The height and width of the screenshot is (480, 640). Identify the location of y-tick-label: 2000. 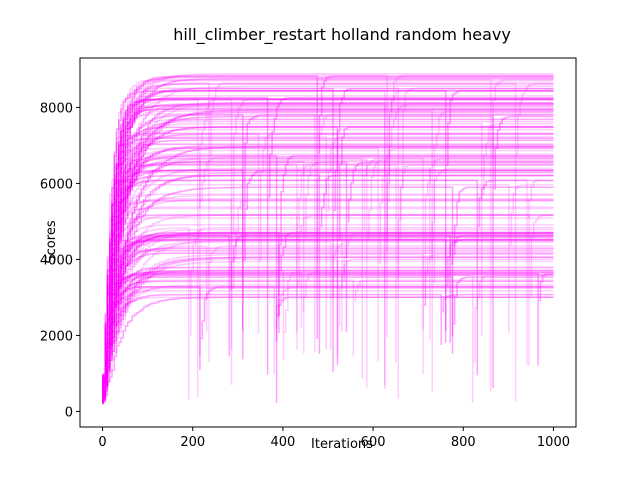
(56, 336).